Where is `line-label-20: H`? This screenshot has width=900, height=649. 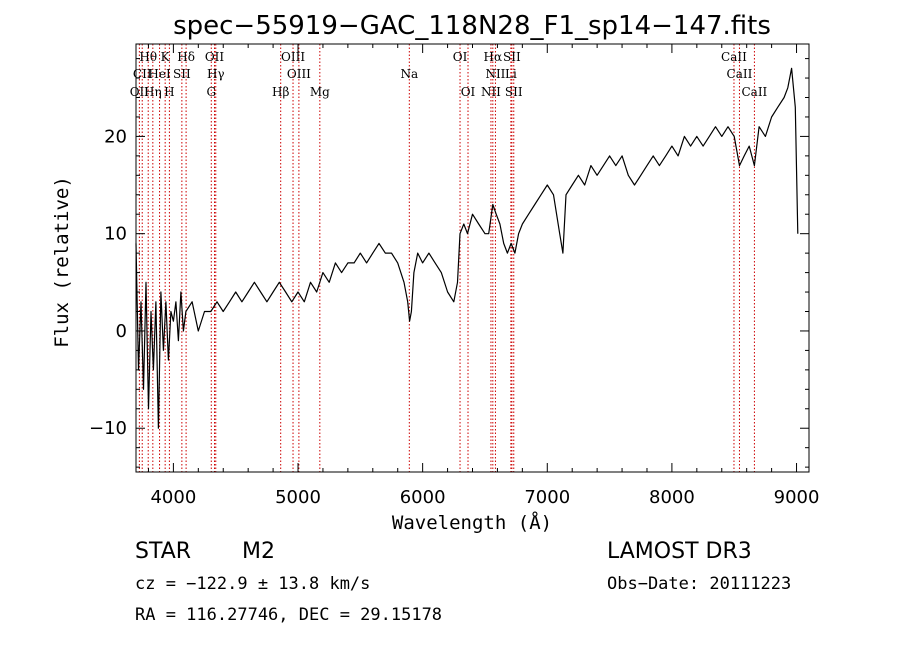
line-label-20: H is located at coordinates (169, 92).